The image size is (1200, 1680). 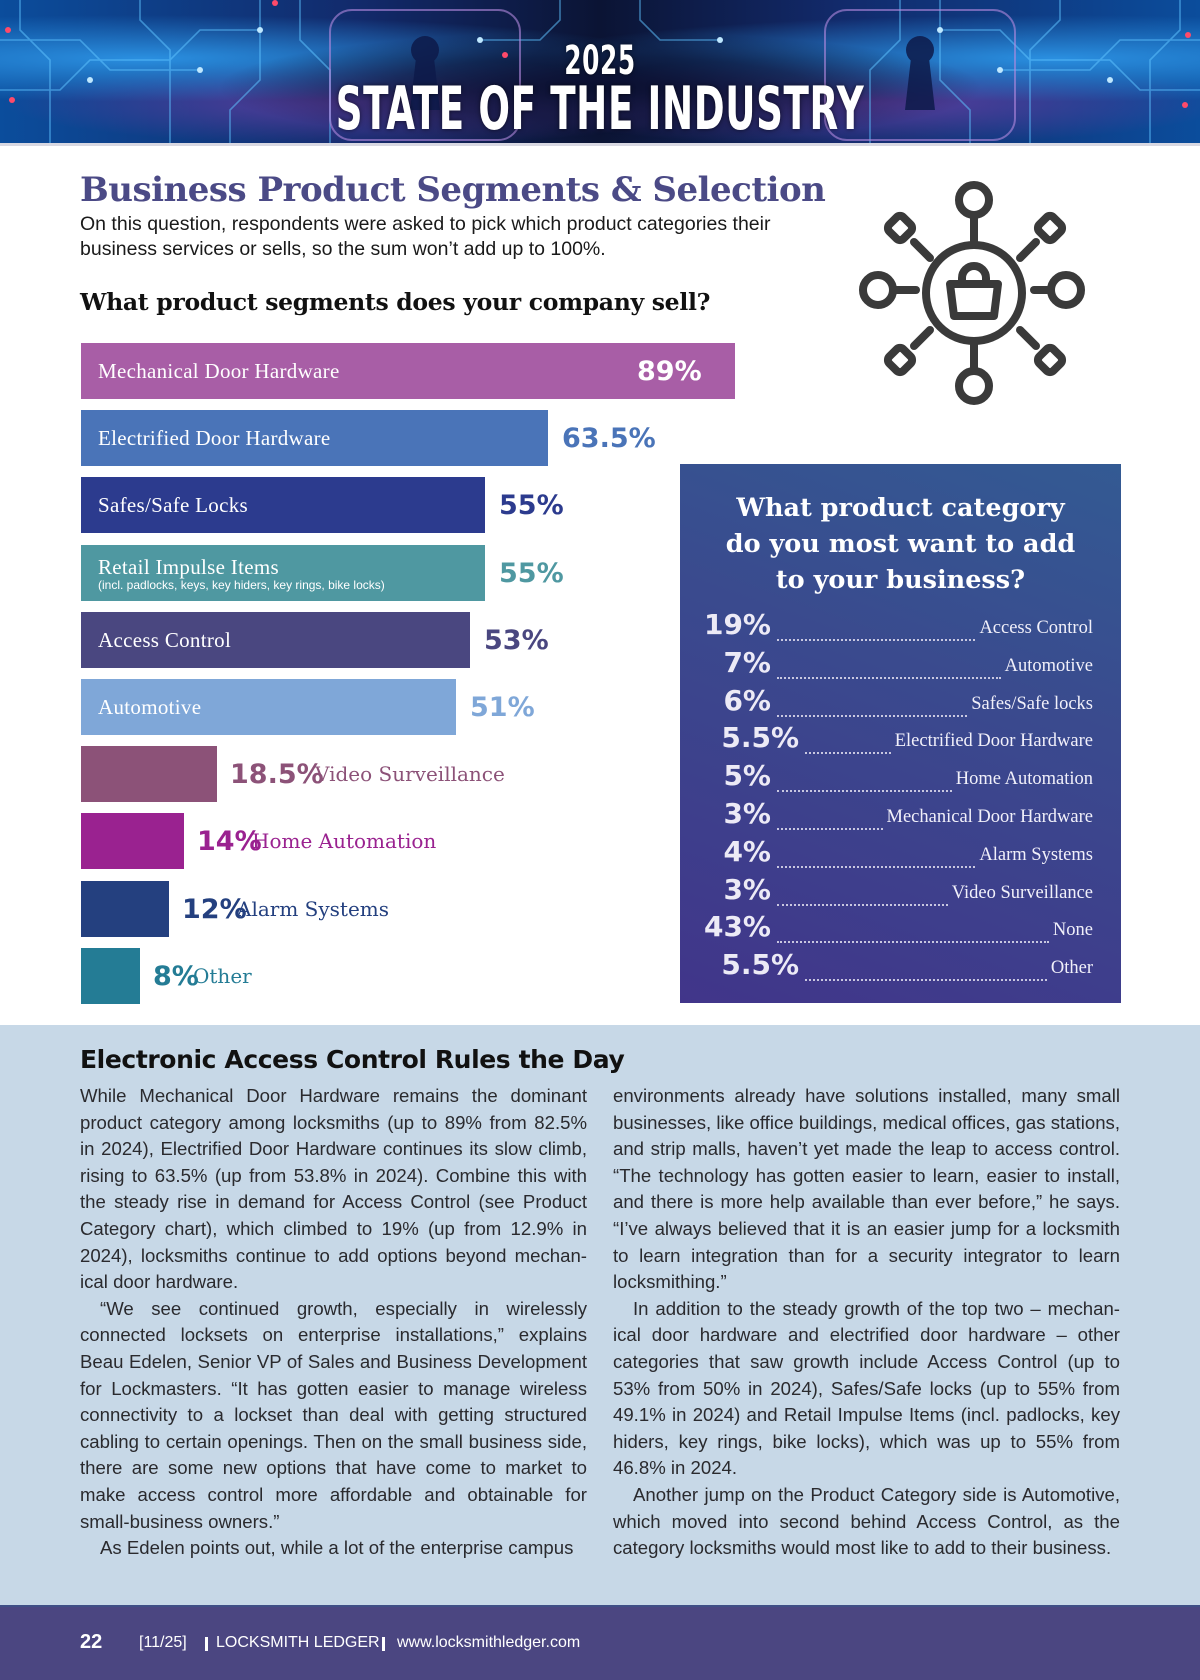 I want to click on panel-row-value: 19%, so click(x=737, y=624).